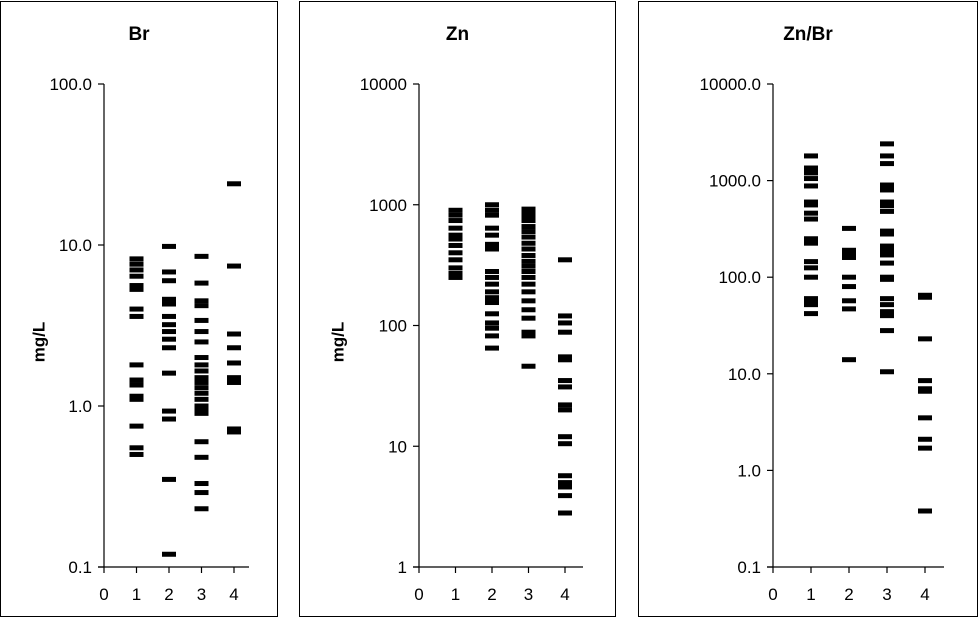 The image size is (979, 618). What do you see at coordinates (457, 34) in the screenshot?
I see `zn-chart-title: Zn` at bounding box center [457, 34].